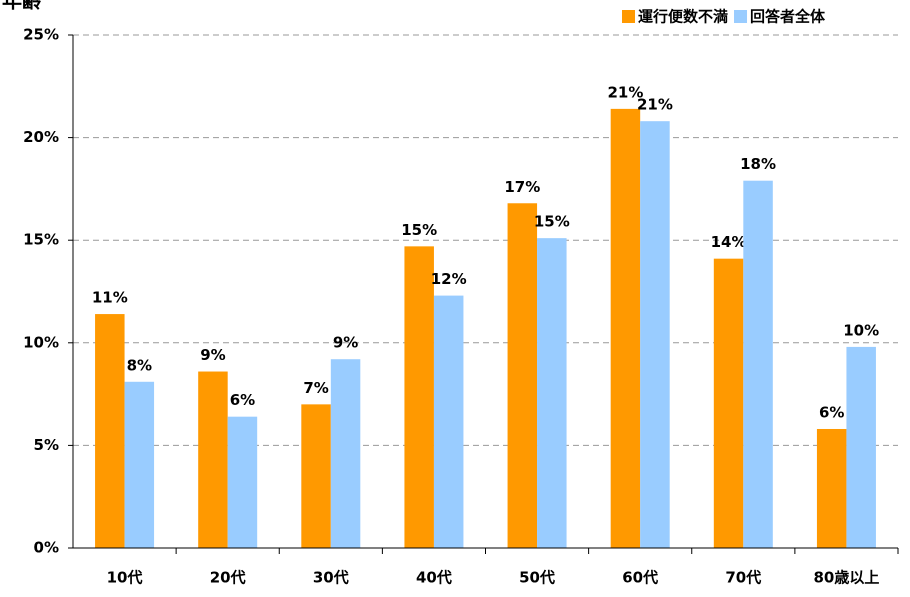 This screenshot has height=597, width=910. What do you see at coordinates (861, 330) in the screenshot?
I see `data-label: 10%` at bounding box center [861, 330].